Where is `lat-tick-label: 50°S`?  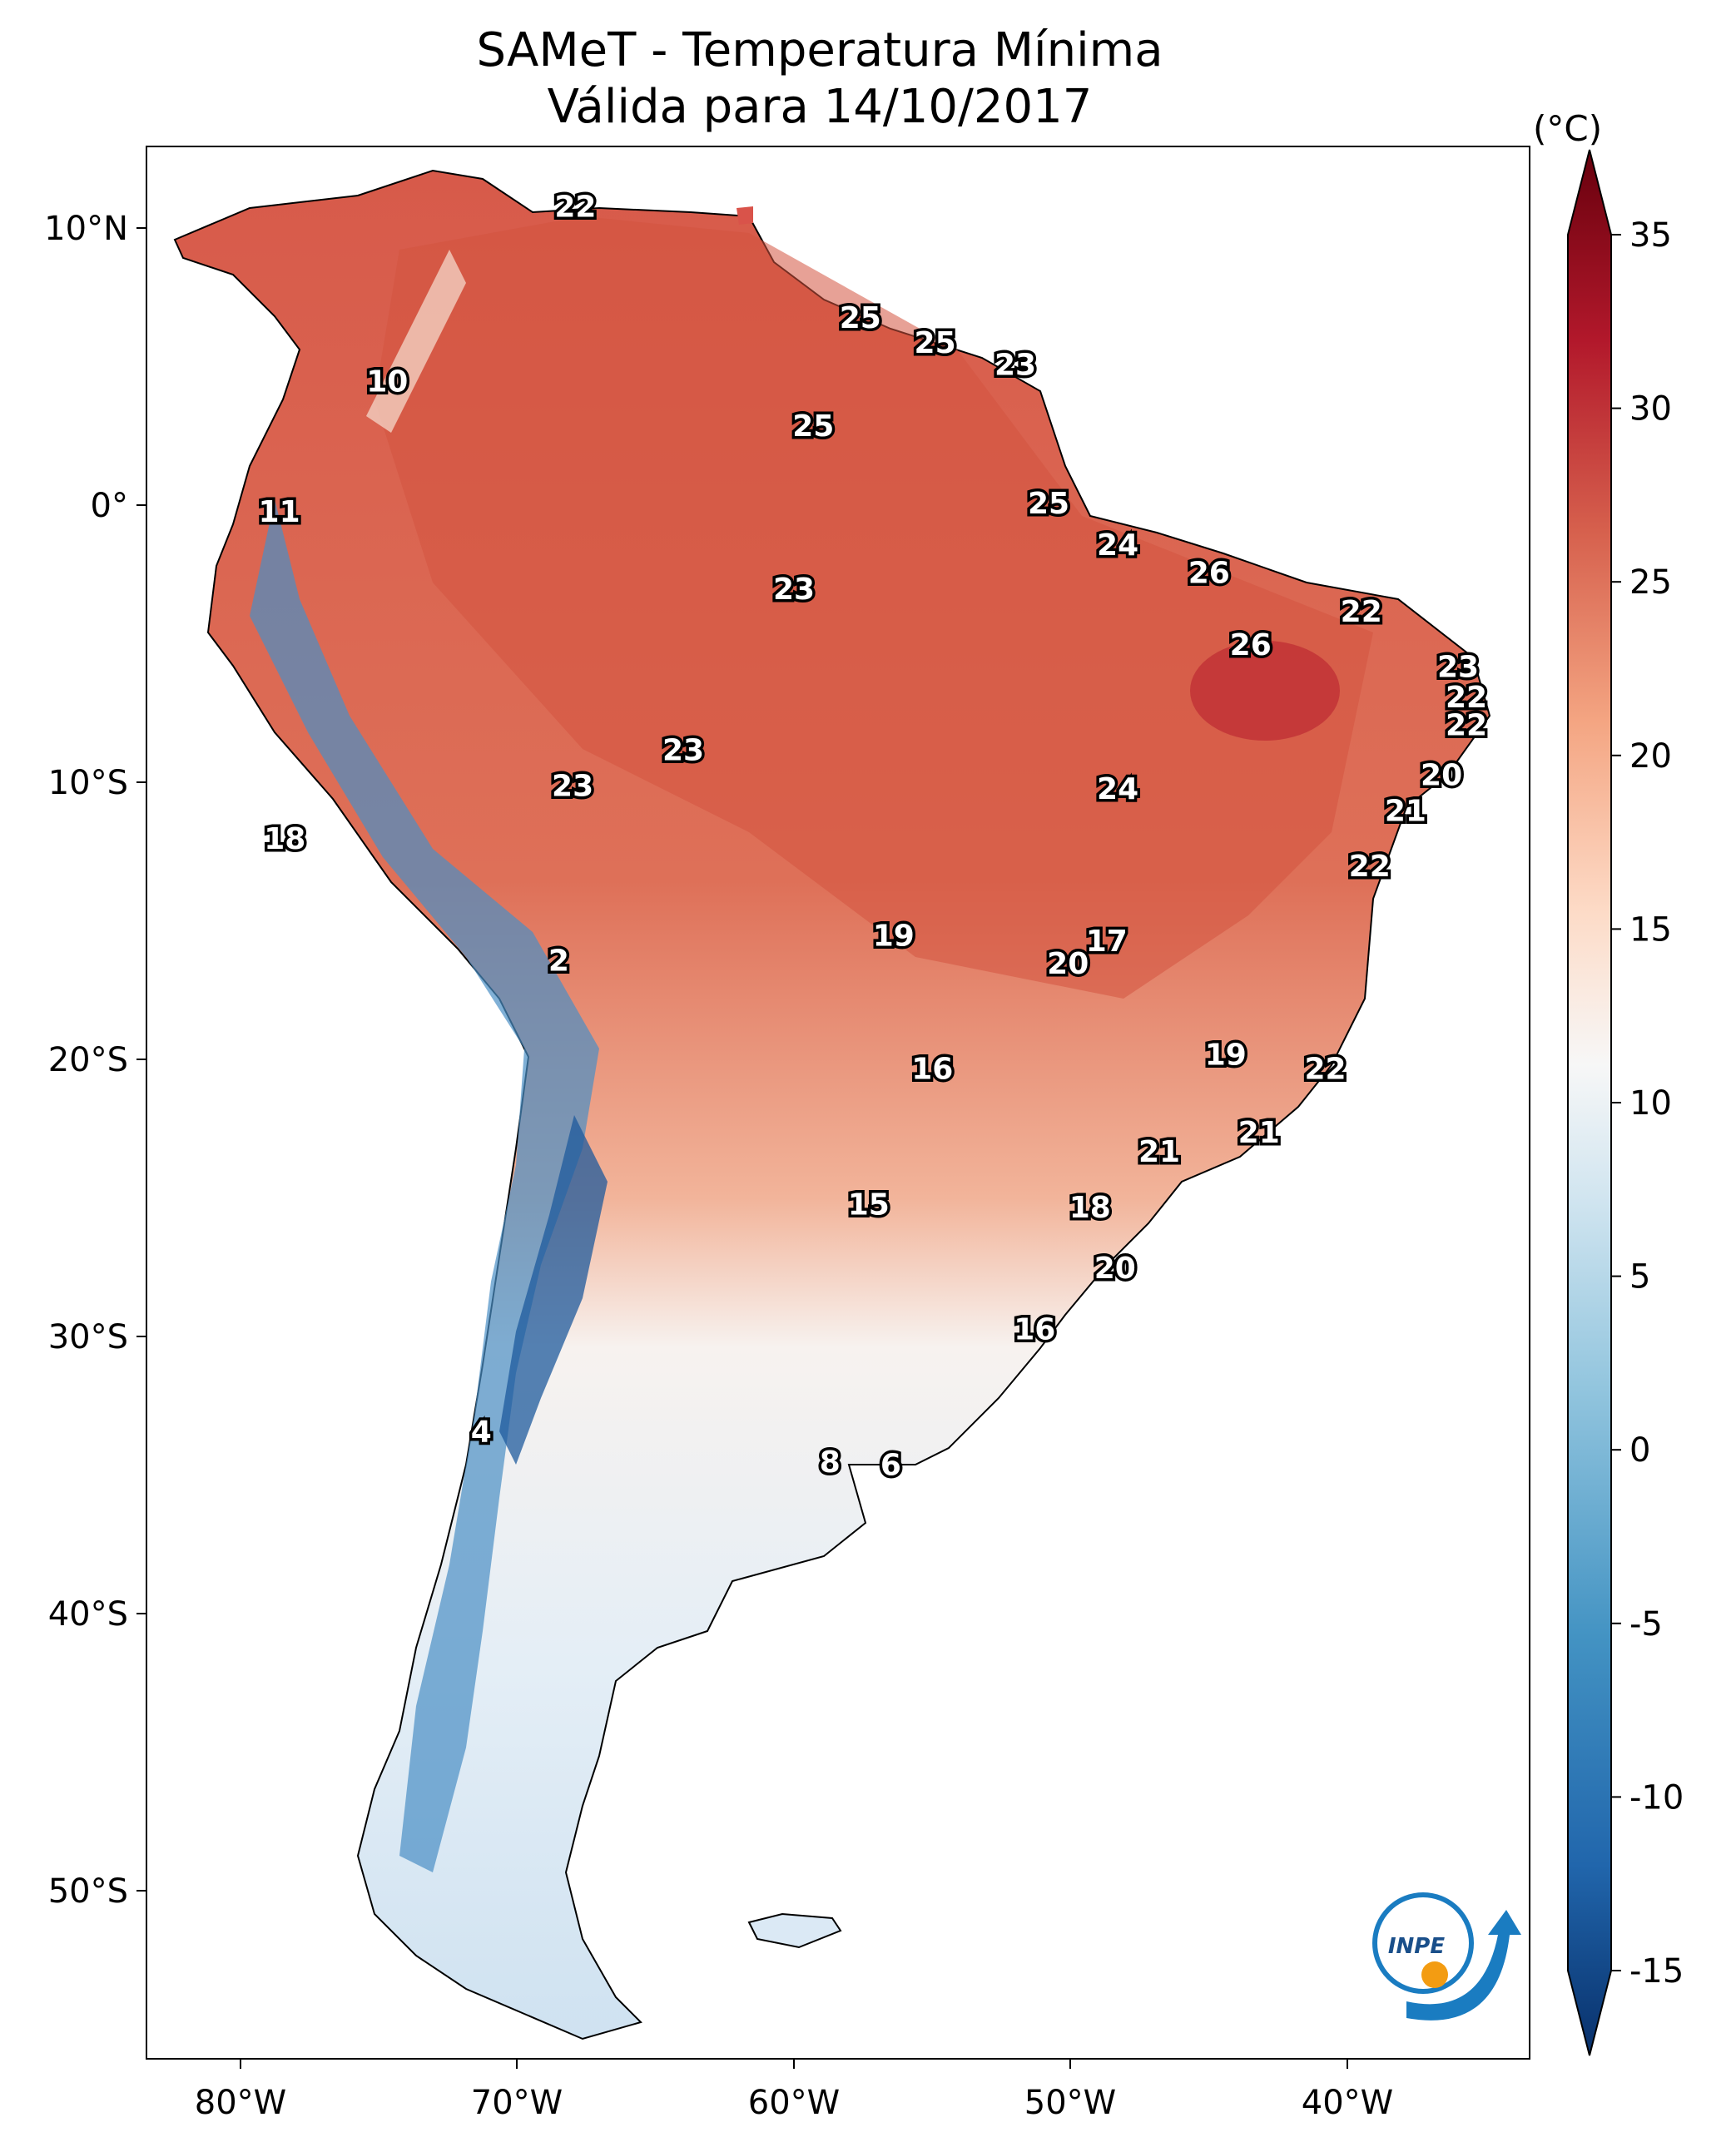
lat-tick-label: 50°S is located at coordinates (88, 1891).